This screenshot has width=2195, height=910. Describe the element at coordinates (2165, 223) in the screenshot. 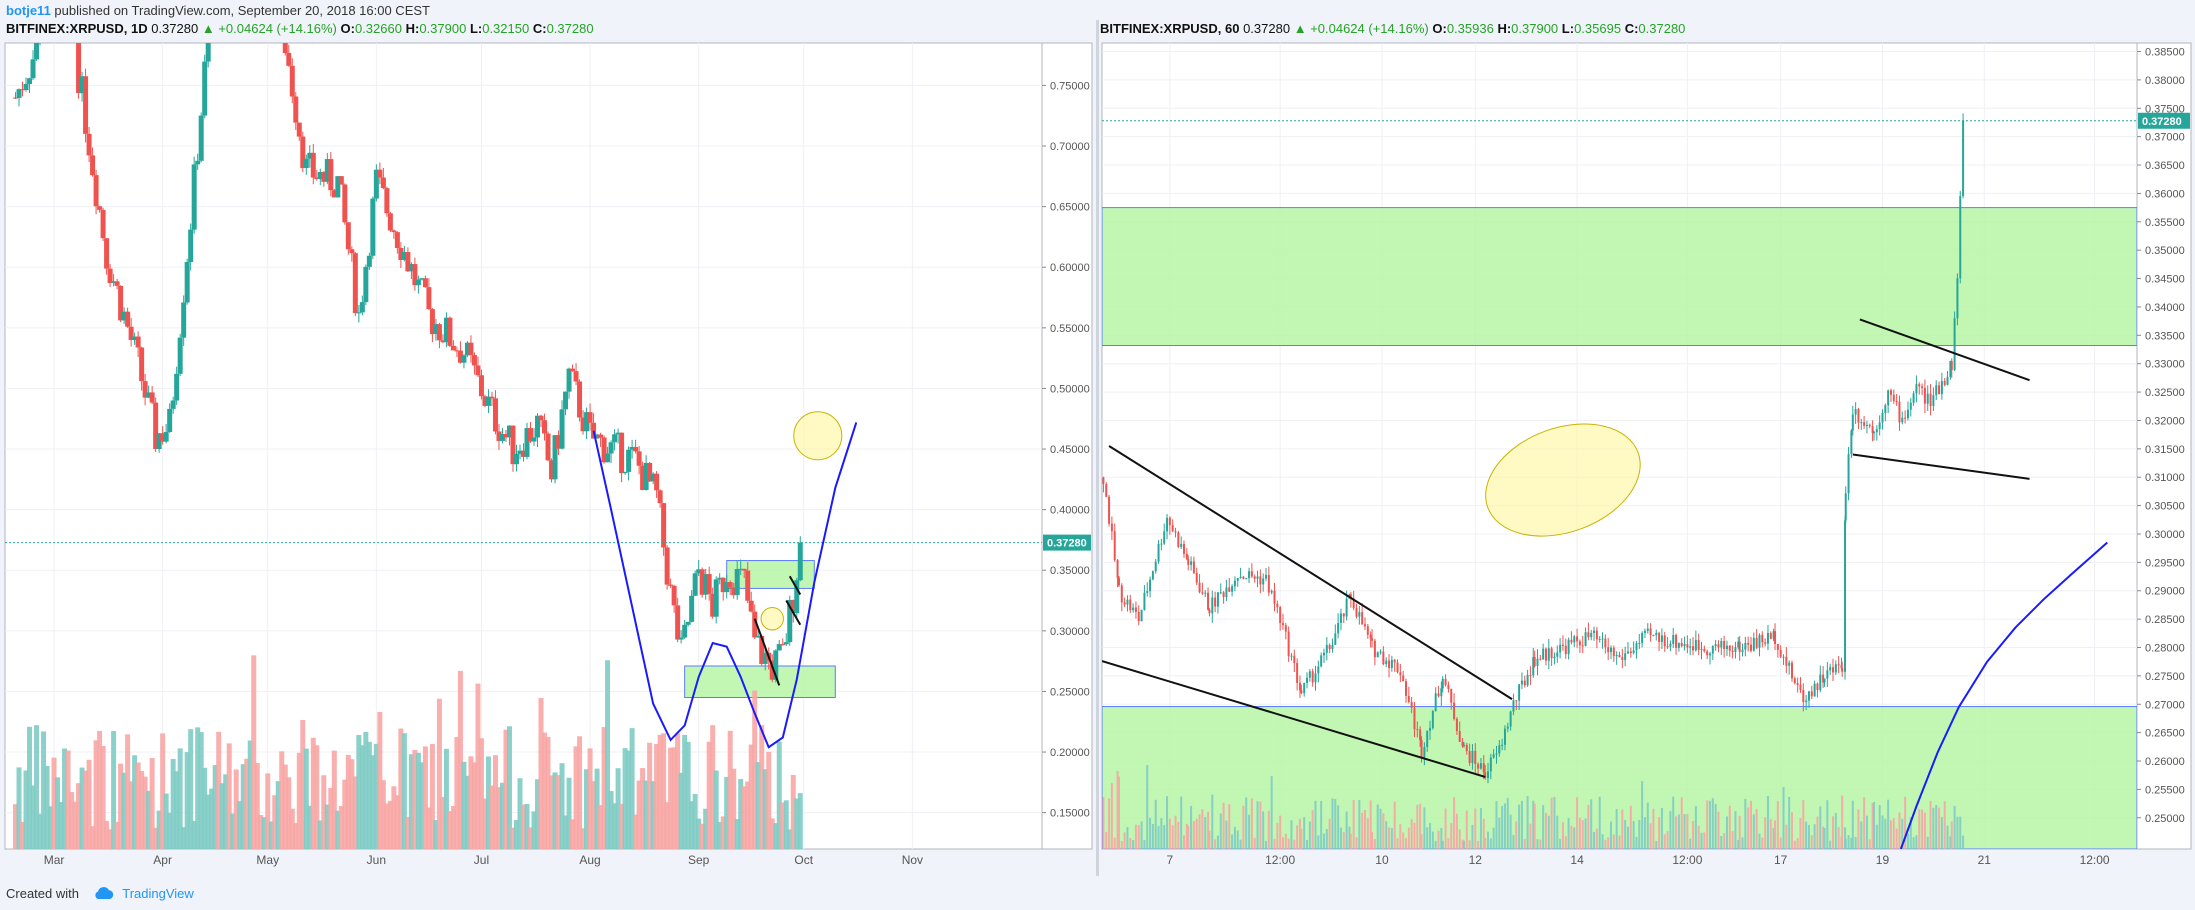

I see `y-tick-label: 0.35500` at that location.